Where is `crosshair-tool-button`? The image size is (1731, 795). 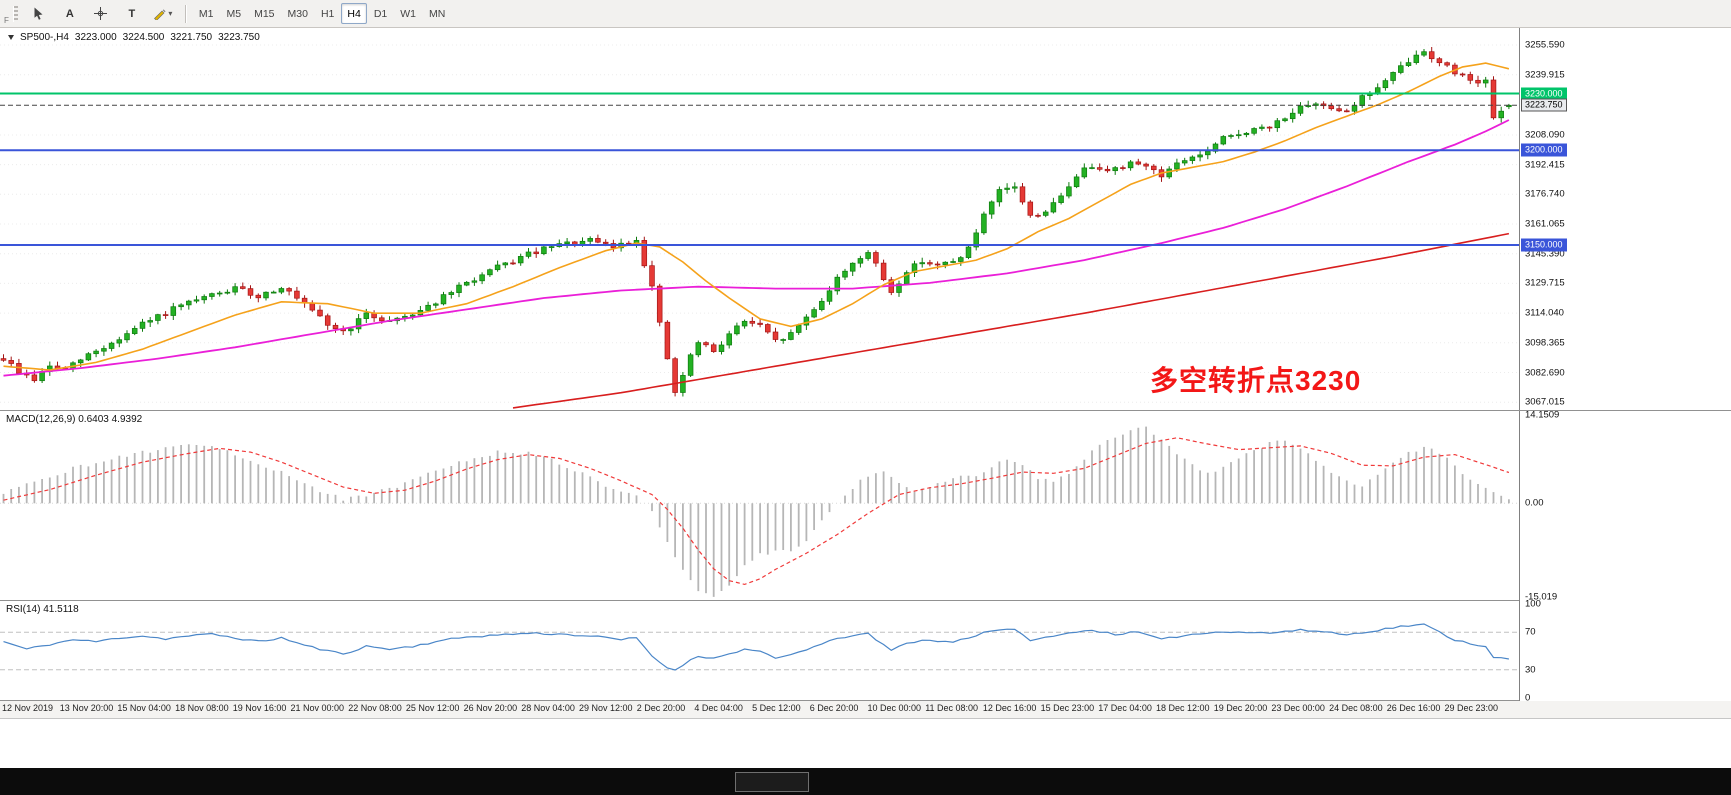
crosshair-tool-button is located at coordinates (101, 13).